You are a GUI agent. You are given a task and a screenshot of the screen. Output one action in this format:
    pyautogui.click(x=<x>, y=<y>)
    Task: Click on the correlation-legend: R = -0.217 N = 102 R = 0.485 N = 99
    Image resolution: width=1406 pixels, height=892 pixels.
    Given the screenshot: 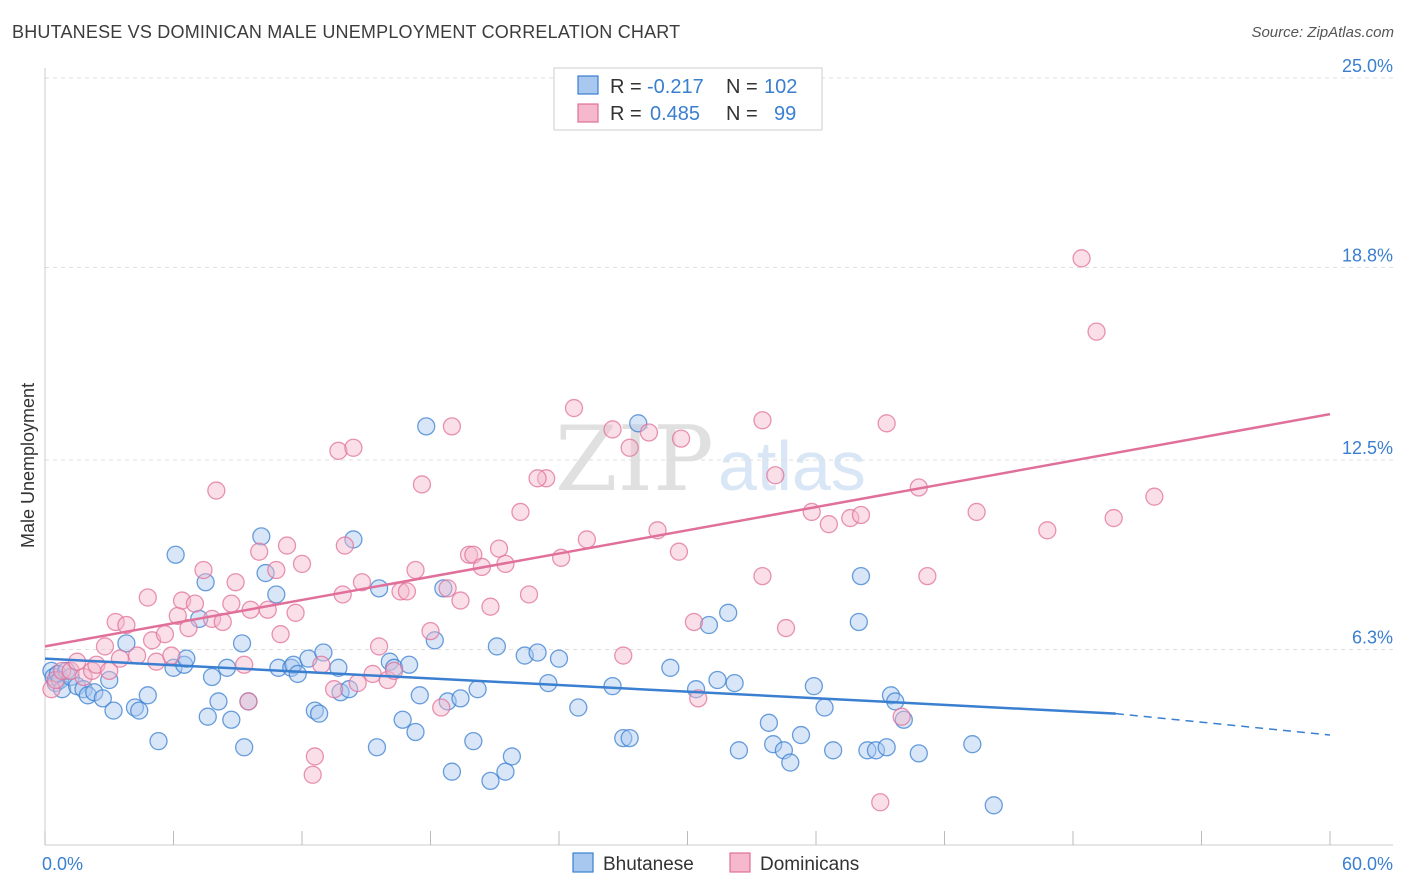 What is the action you would take?
    pyautogui.click(x=688, y=99)
    